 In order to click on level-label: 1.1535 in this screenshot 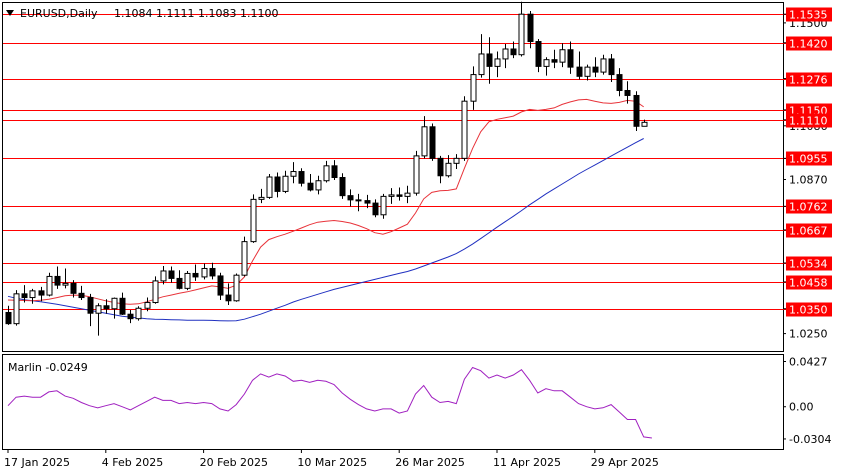, I will do `click(808, 15)`.